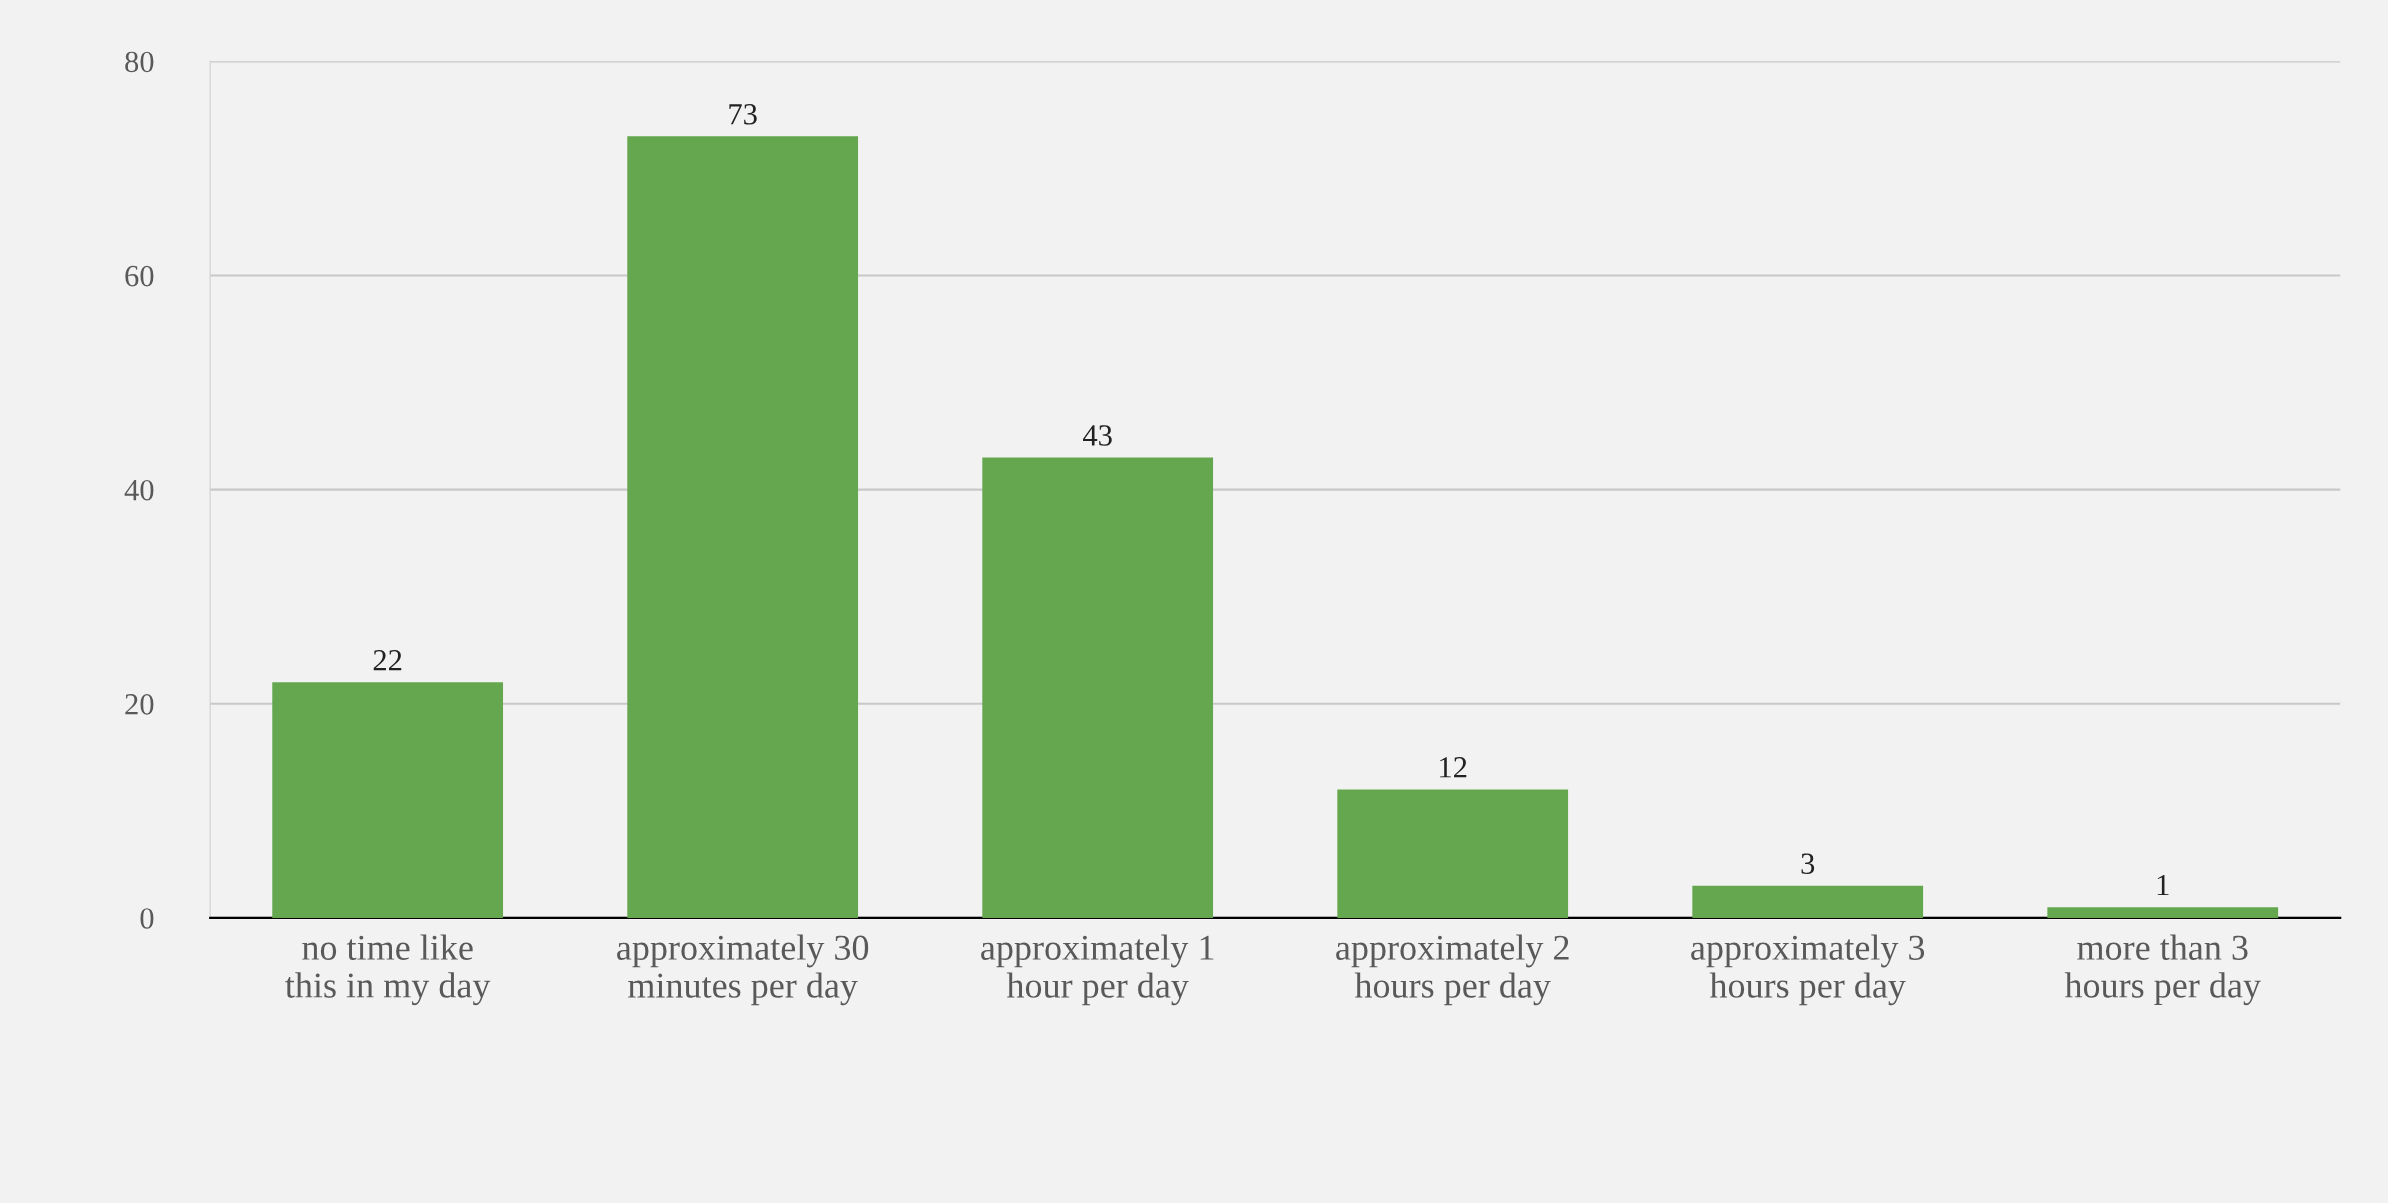 This screenshot has height=1203, width=2388. Describe the element at coordinates (1808, 864) in the screenshot. I see `data-label: 3` at that location.